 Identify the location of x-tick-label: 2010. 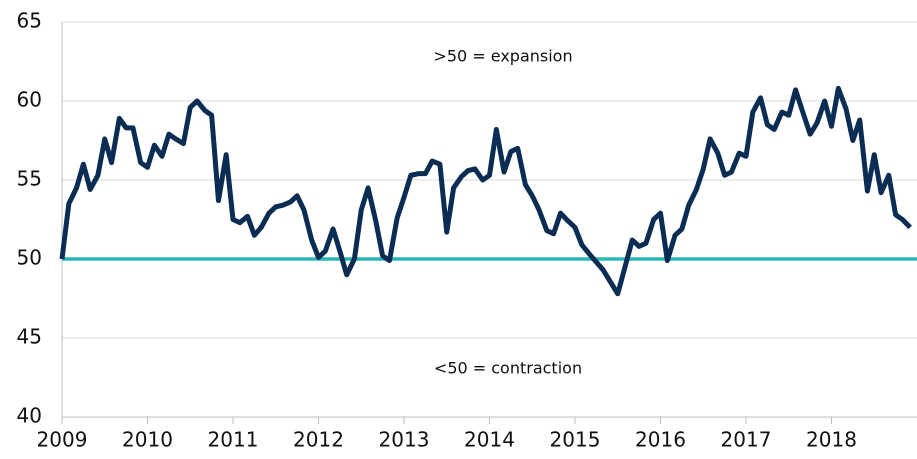
(147, 440).